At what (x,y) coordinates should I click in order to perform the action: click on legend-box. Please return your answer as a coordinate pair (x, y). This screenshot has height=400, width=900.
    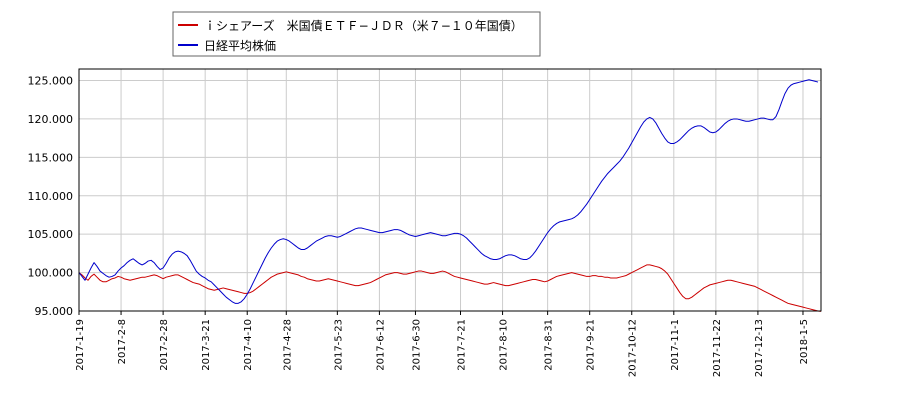
    Looking at the image, I should click on (356, 34).